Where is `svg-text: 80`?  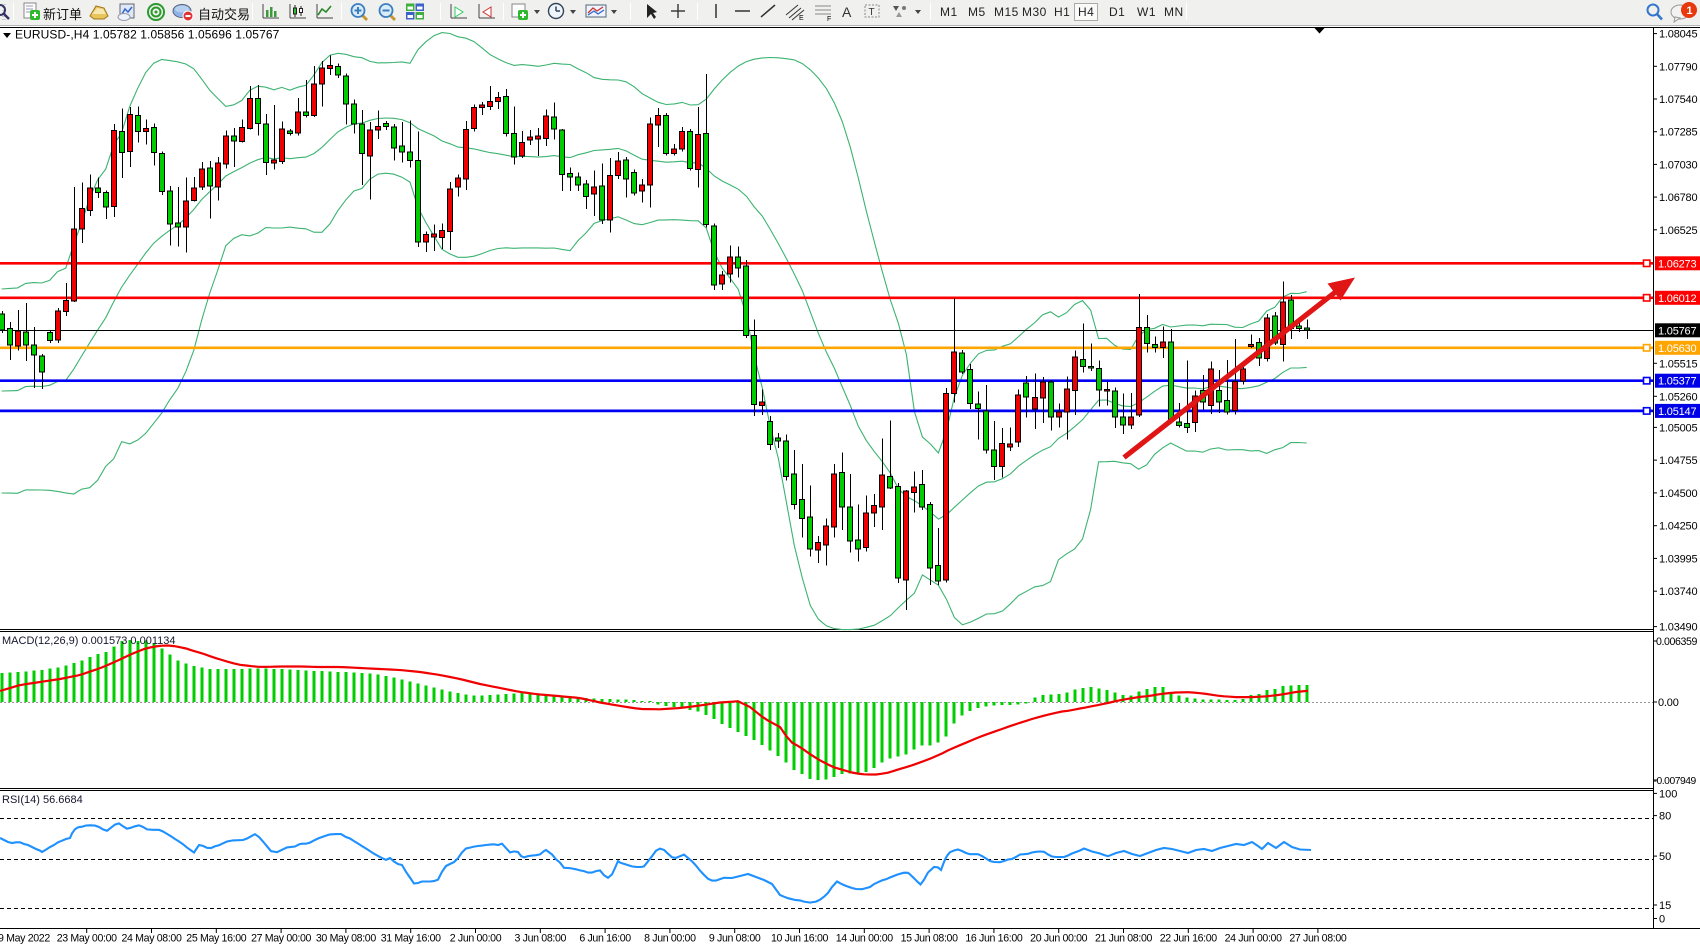
svg-text: 80 is located at coordinates (1665, 817).